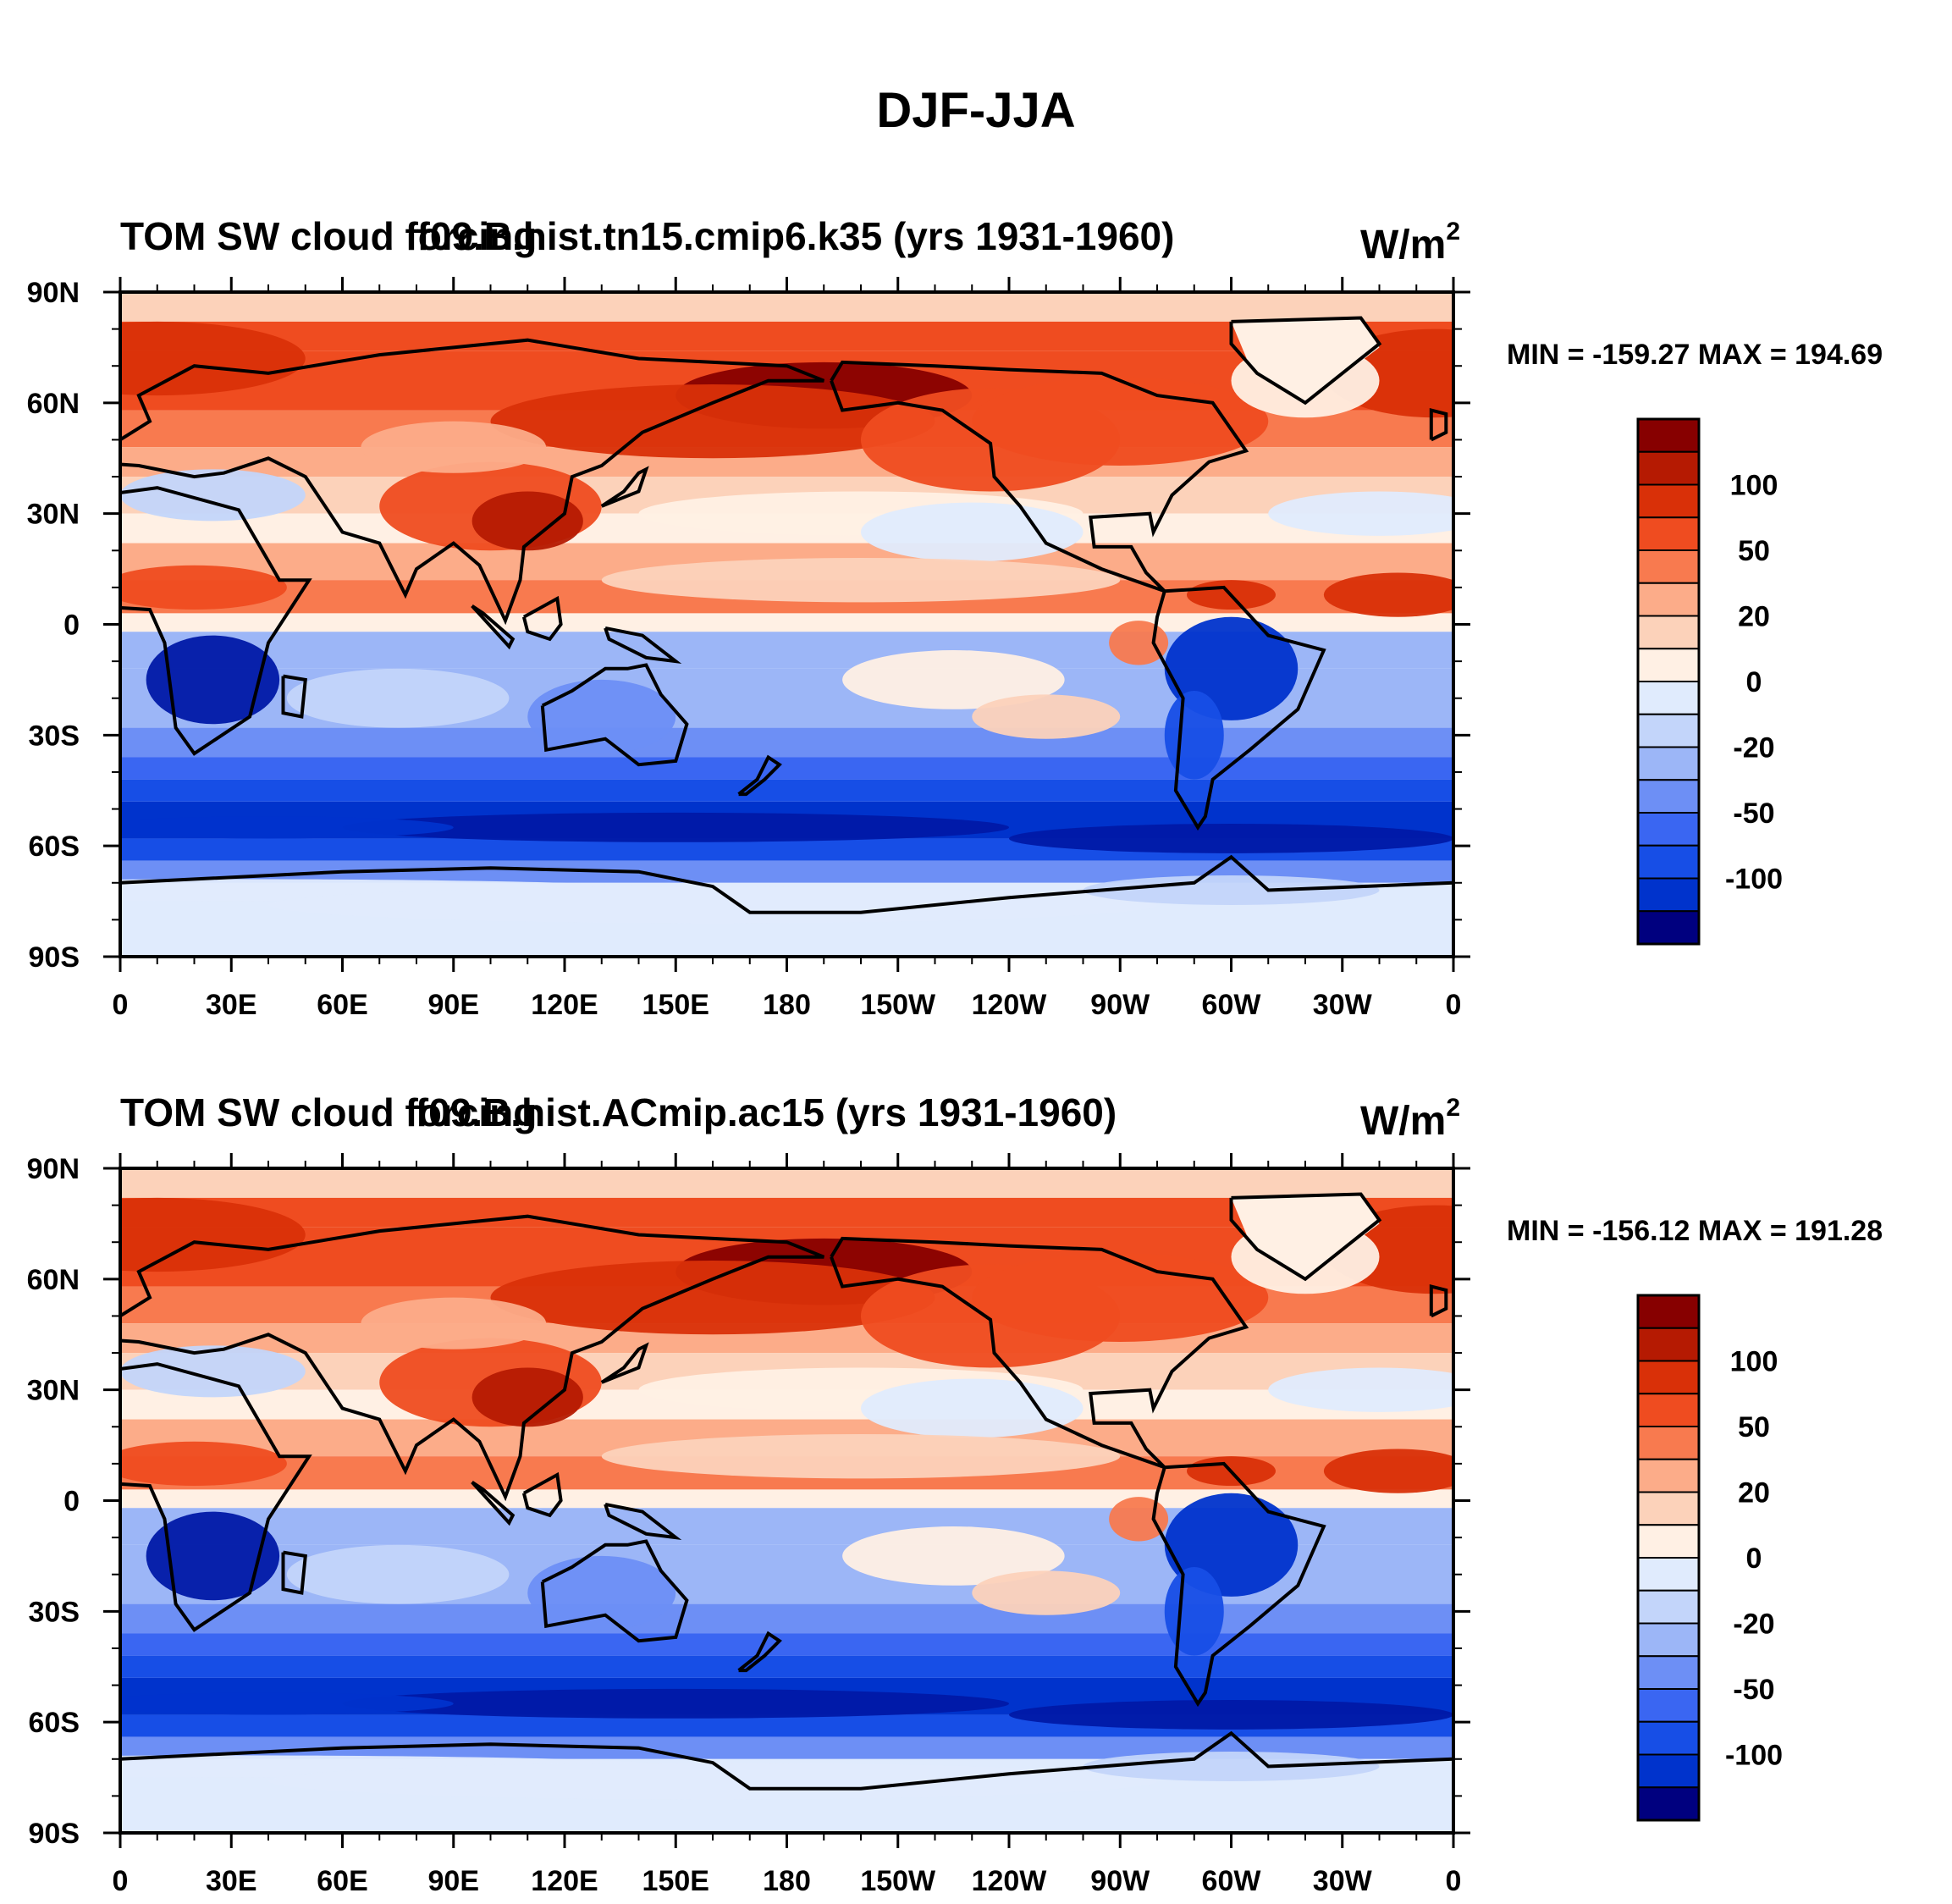  What do you see at coordinates (1403, 245) in the screenshot?
I see `panel-1-units-base: W/m` at bounding box center [1403, 245].